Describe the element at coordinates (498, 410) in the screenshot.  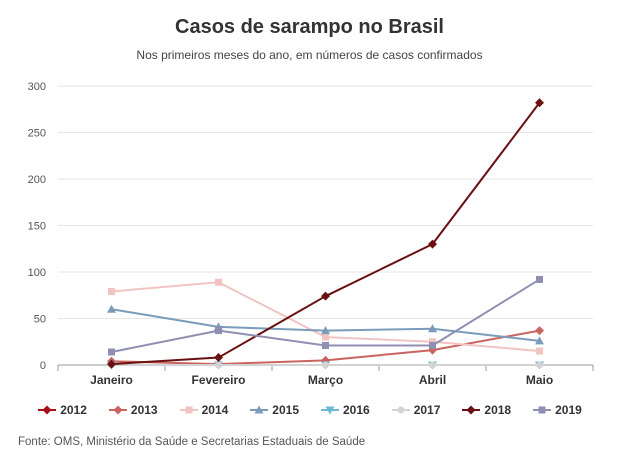
I see `legend-label: 2018` at that location.